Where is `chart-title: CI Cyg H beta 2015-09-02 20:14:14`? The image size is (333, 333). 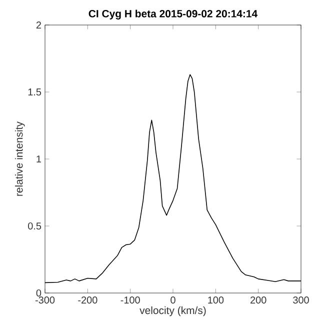 chart-title: CI Cyg H beta 2015-09-02 20:14:14 is located at coordinates (173, 15).